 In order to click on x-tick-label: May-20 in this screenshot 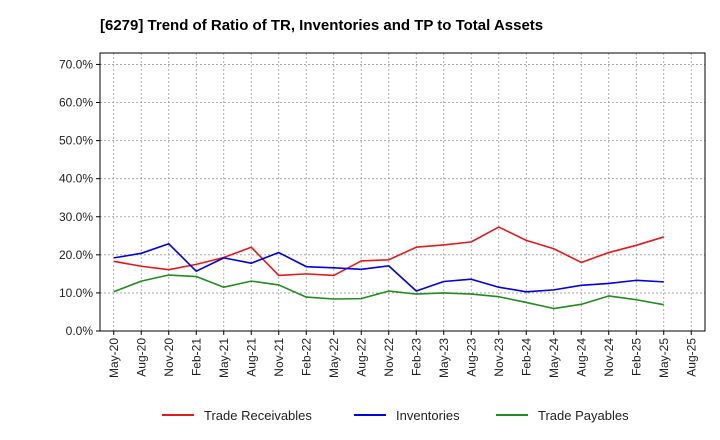, I will do `click(114, 358)`.